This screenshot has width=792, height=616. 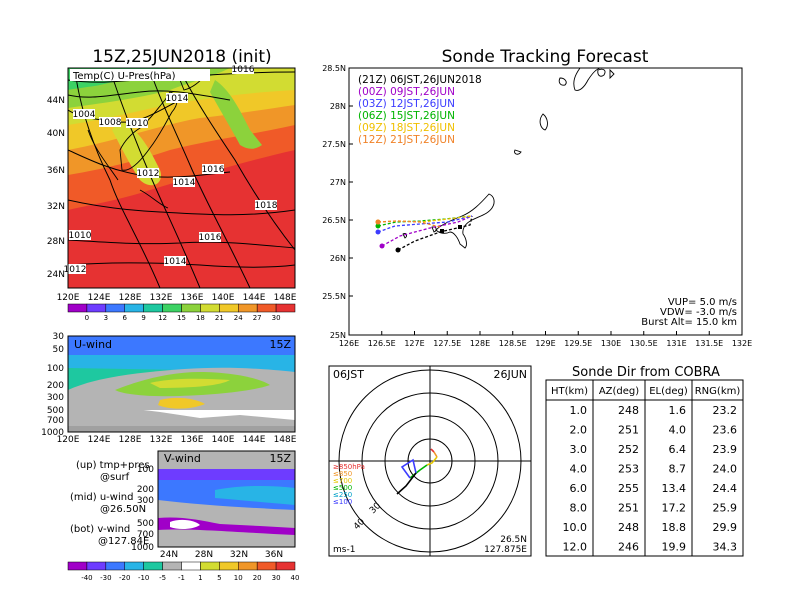 I want to click on map-lat-tick: 40N, so click(x=56, y=134).